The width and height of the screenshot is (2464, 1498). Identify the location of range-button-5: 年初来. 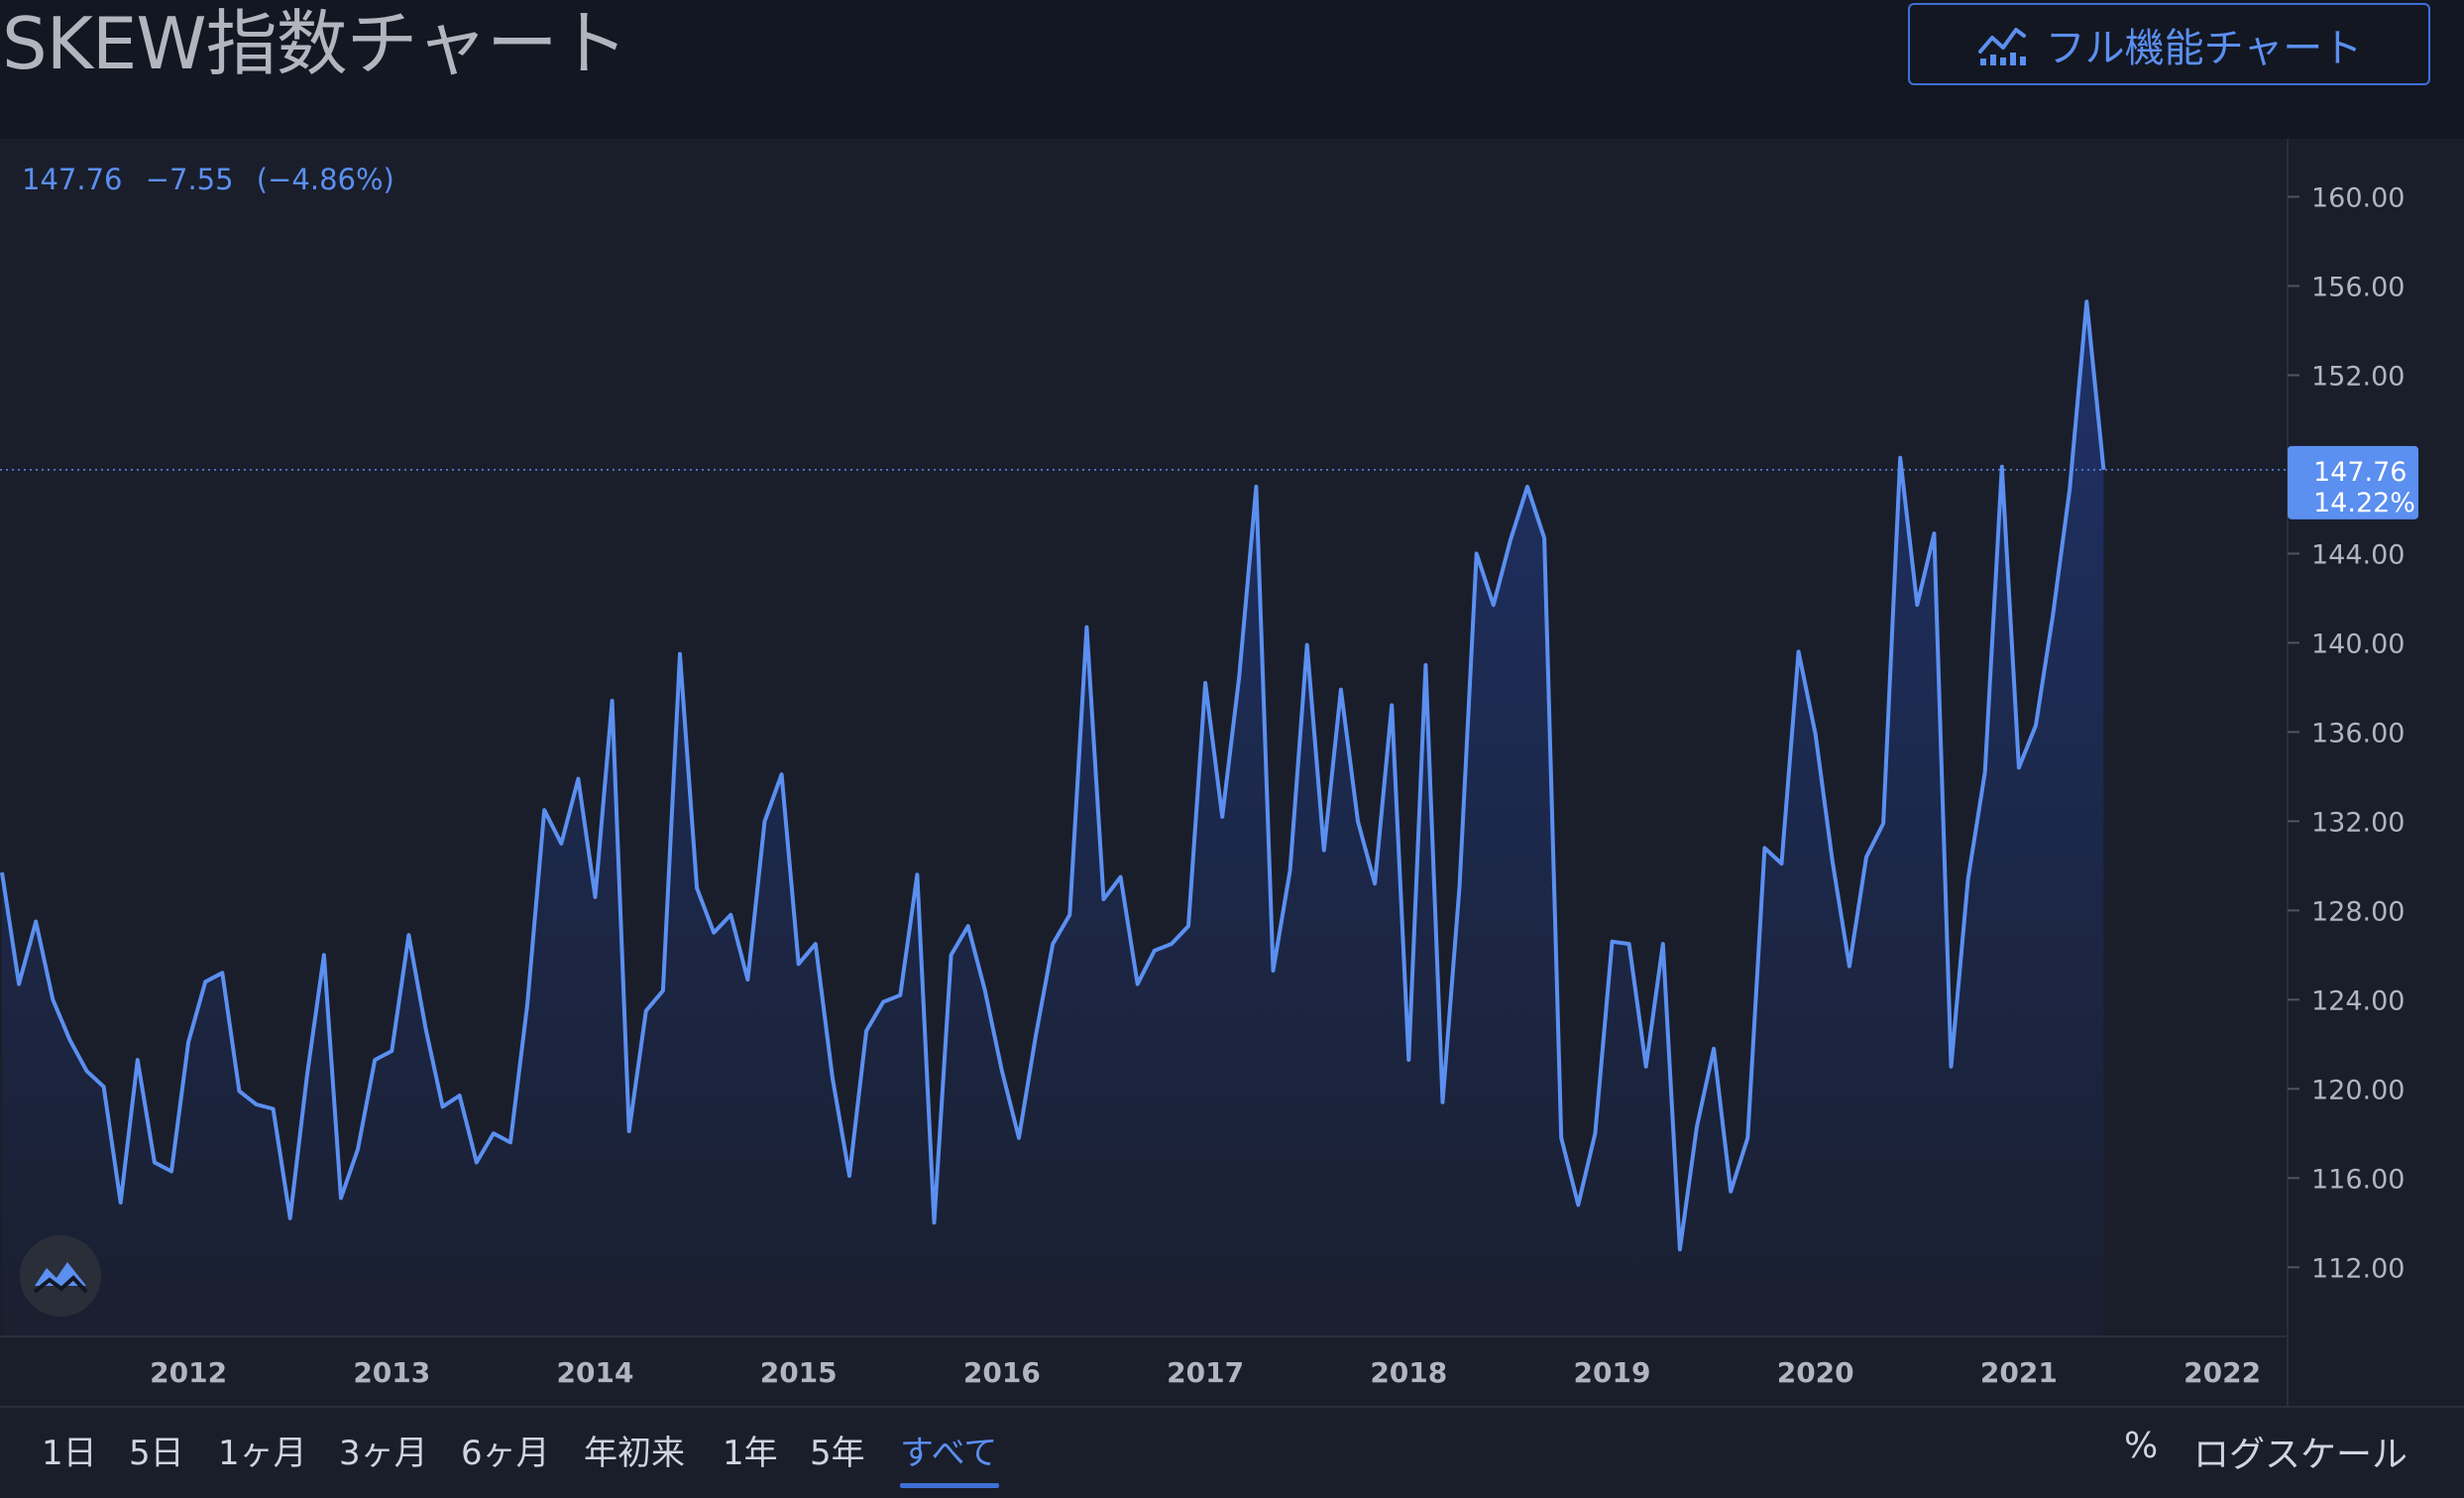
(634, 1450).